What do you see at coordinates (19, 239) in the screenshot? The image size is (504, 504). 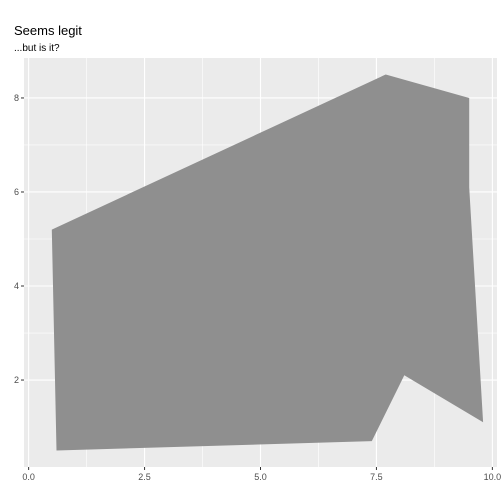 I see `y-axis: 2 4 6 8` at bounding box center [19, 239].